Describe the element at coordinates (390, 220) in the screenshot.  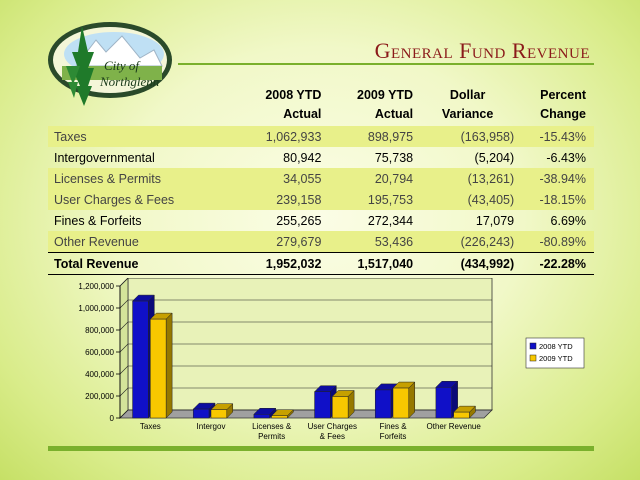
I see `cell-2009: 272,344` at that location.